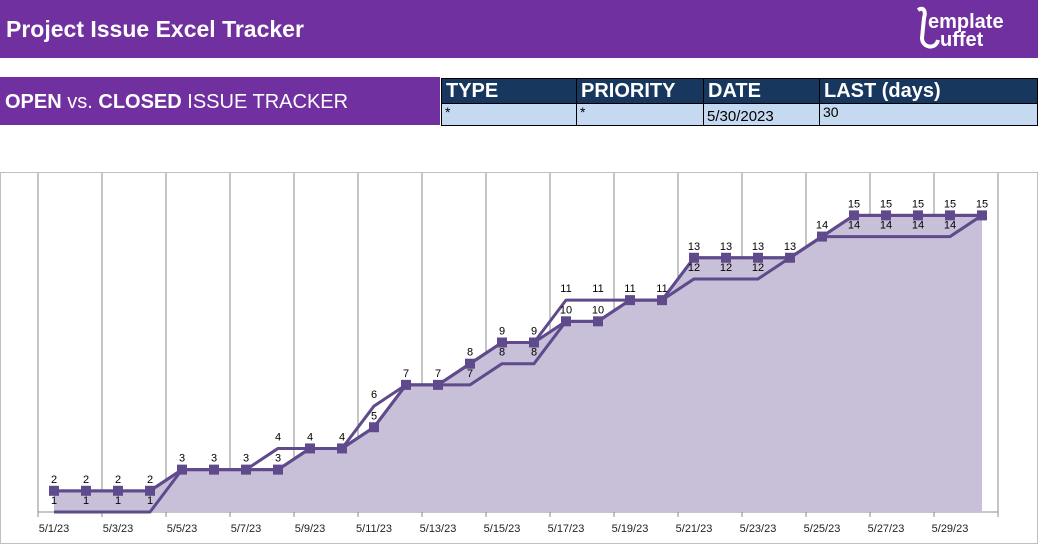 The height and width of the screenshot is (548, 1038). I want to click on x-tick-label: 5/27/23, so click(886, 529).